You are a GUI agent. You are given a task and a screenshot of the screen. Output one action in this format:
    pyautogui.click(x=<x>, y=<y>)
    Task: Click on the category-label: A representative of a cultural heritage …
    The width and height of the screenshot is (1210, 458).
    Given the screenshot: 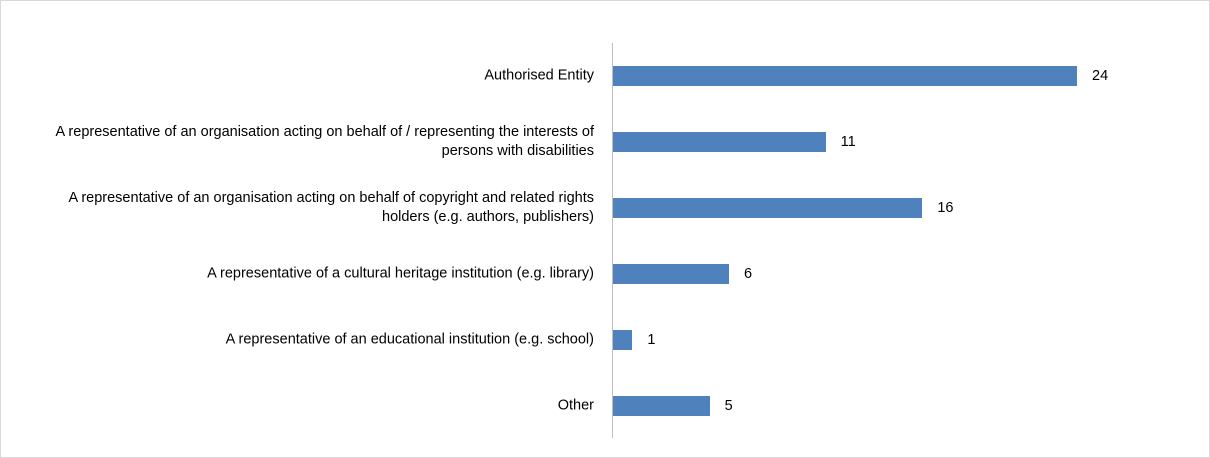 What is the action you would take?
    pyautogui.click(x=400, y=273)
    